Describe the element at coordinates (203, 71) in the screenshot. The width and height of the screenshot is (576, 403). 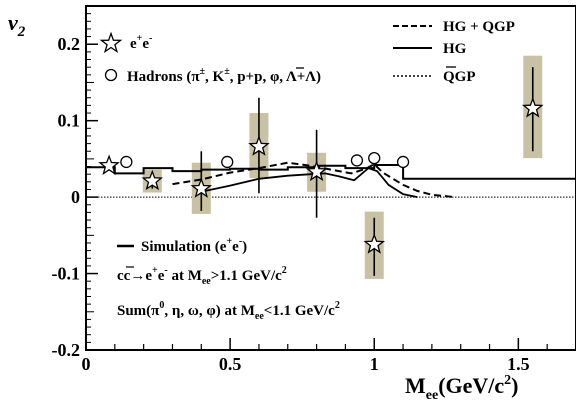
I see `legend-hadrons-pi-sup: ±` at that location.